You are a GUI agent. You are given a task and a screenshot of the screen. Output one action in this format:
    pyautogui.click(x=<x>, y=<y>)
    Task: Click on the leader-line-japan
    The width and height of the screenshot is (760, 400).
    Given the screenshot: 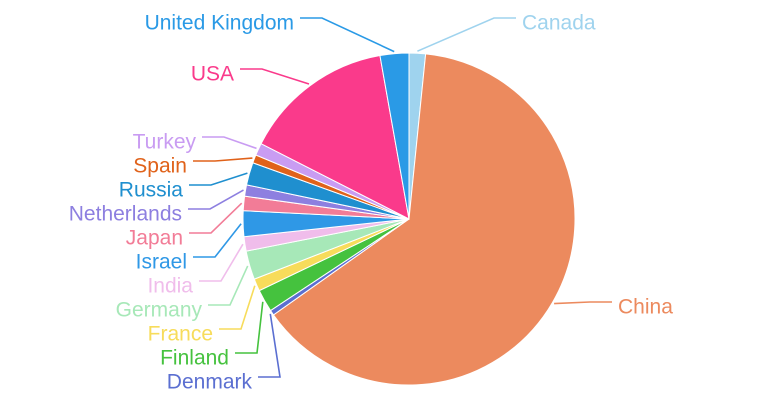 What is the action you would take?
    pyautogui.click(x=216, y=218)
    